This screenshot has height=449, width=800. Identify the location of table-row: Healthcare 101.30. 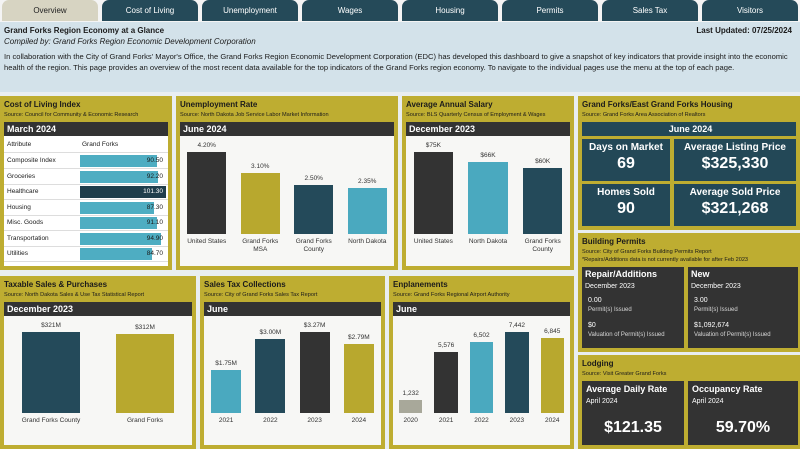
(86, 192).